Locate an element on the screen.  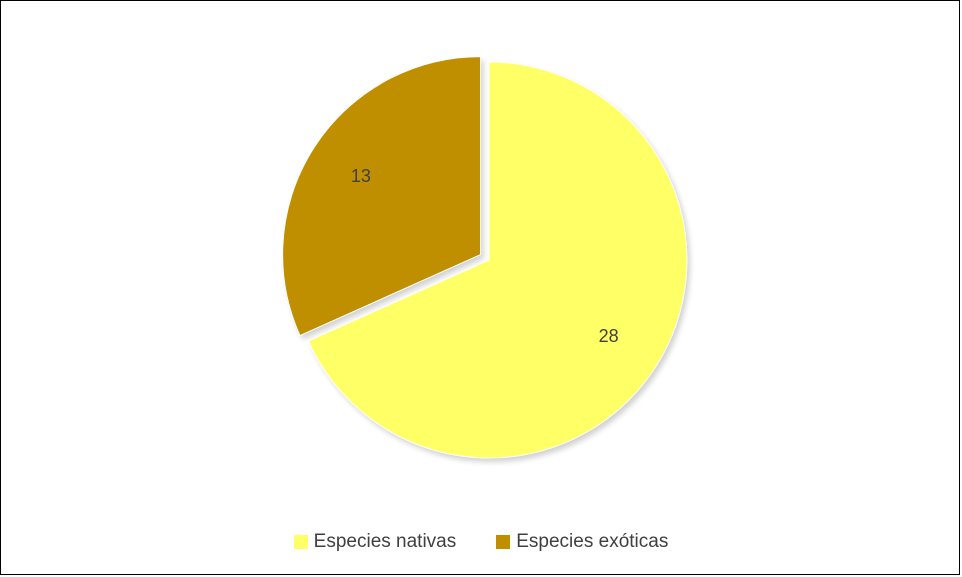
data-labels: 28 13 is located at coordinates (485, 256).